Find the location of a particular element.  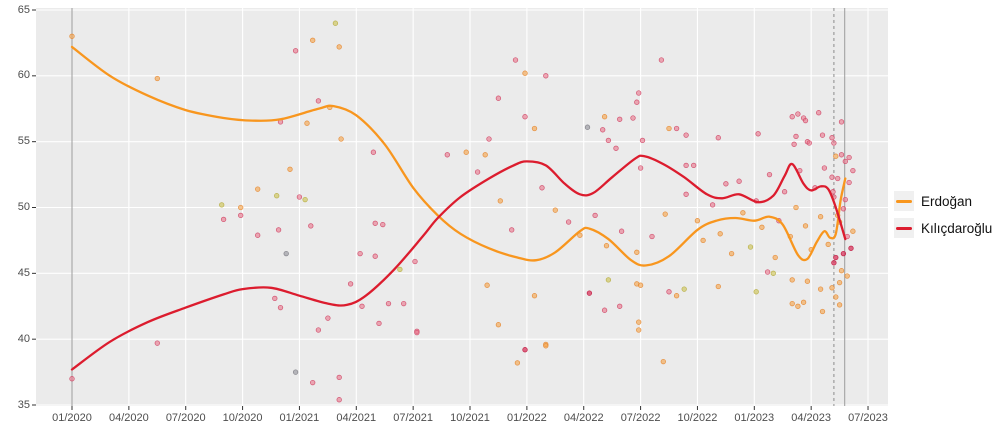

y-axis-label: 55 is located at coordinates (23, 141).